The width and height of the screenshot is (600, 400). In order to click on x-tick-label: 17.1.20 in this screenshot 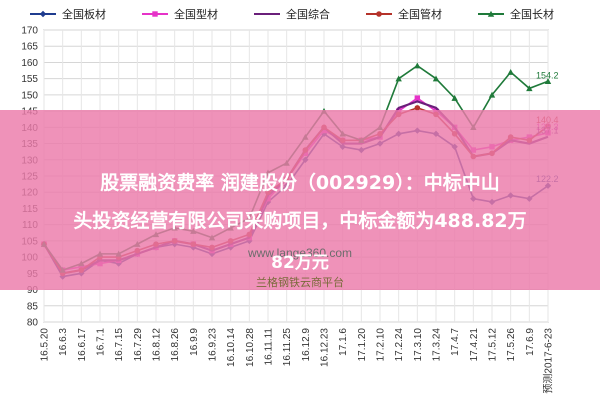, I will do `click(362, 345)`.